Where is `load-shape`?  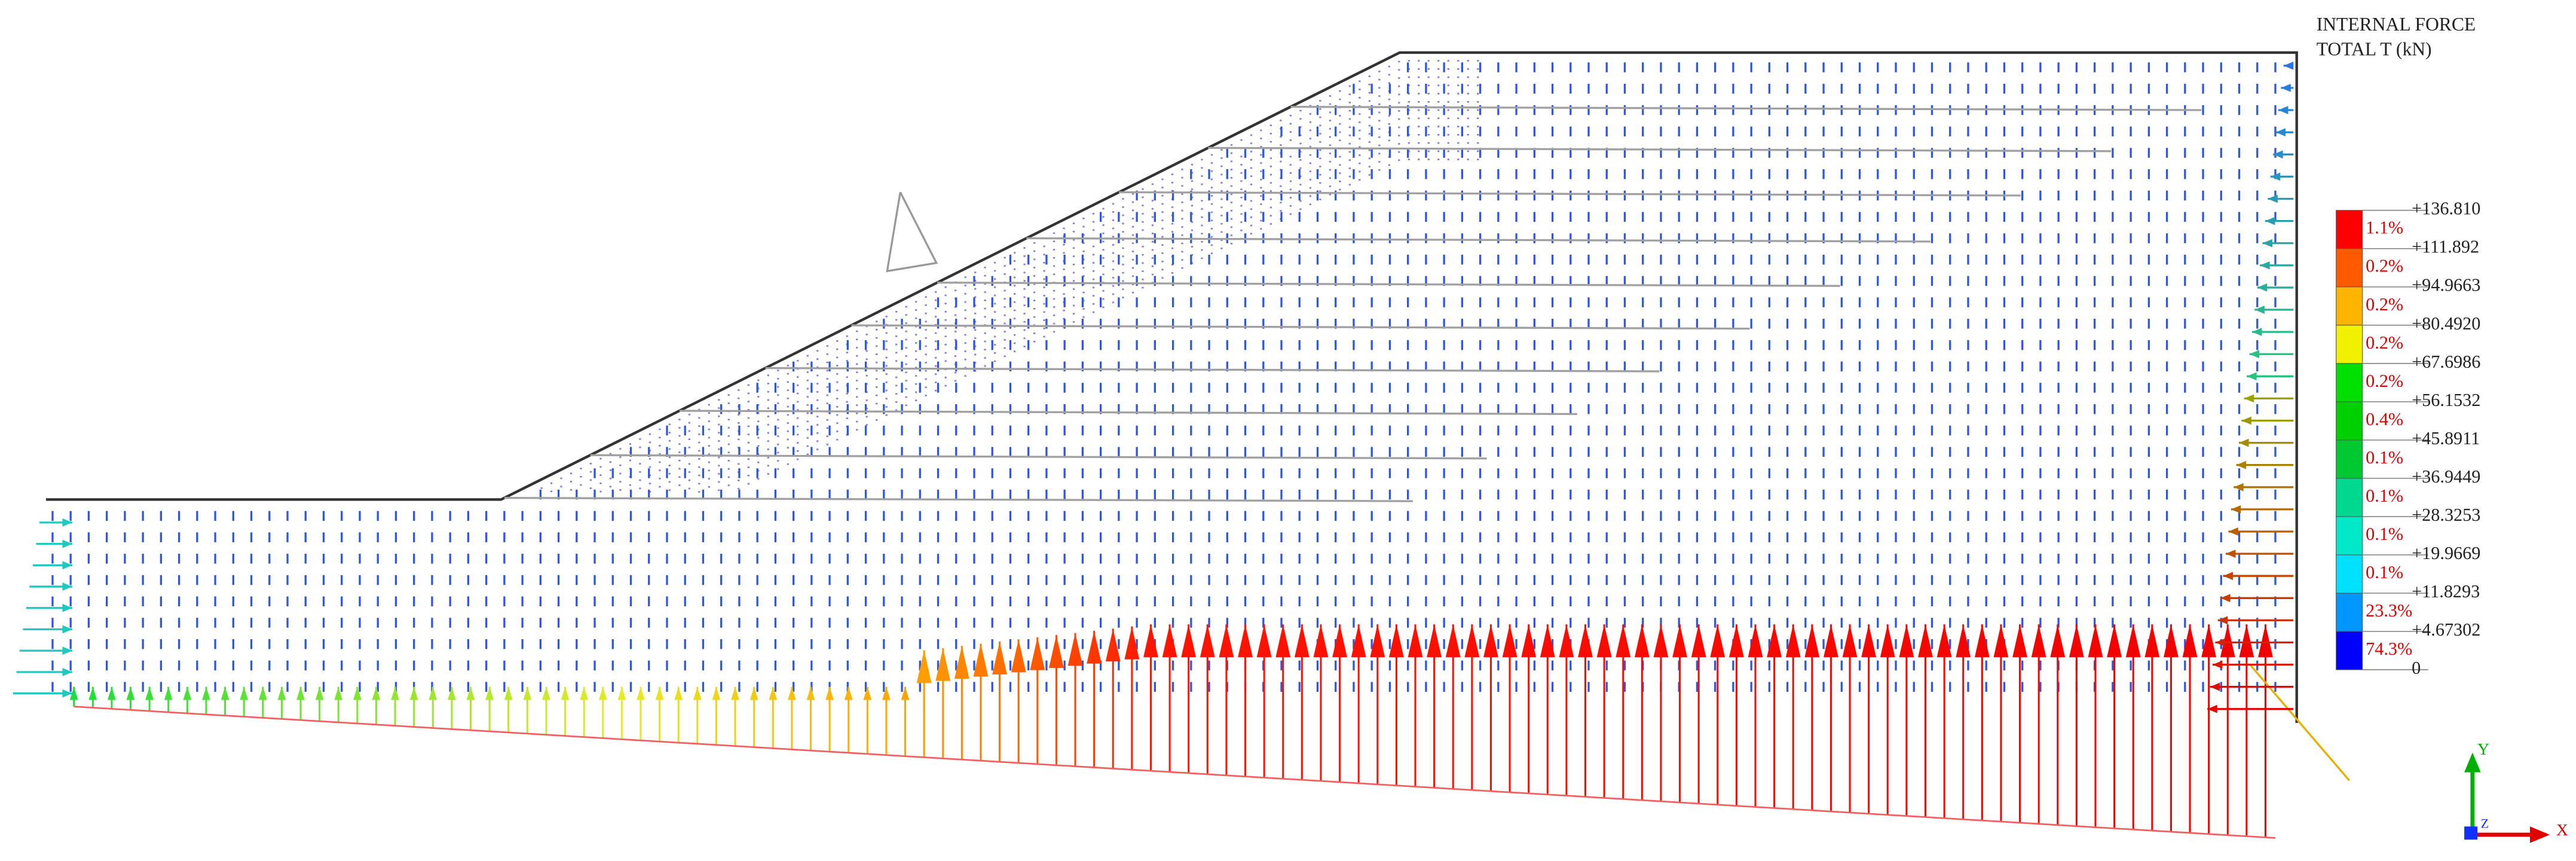
load-shape is located at coordinates (912, 232).